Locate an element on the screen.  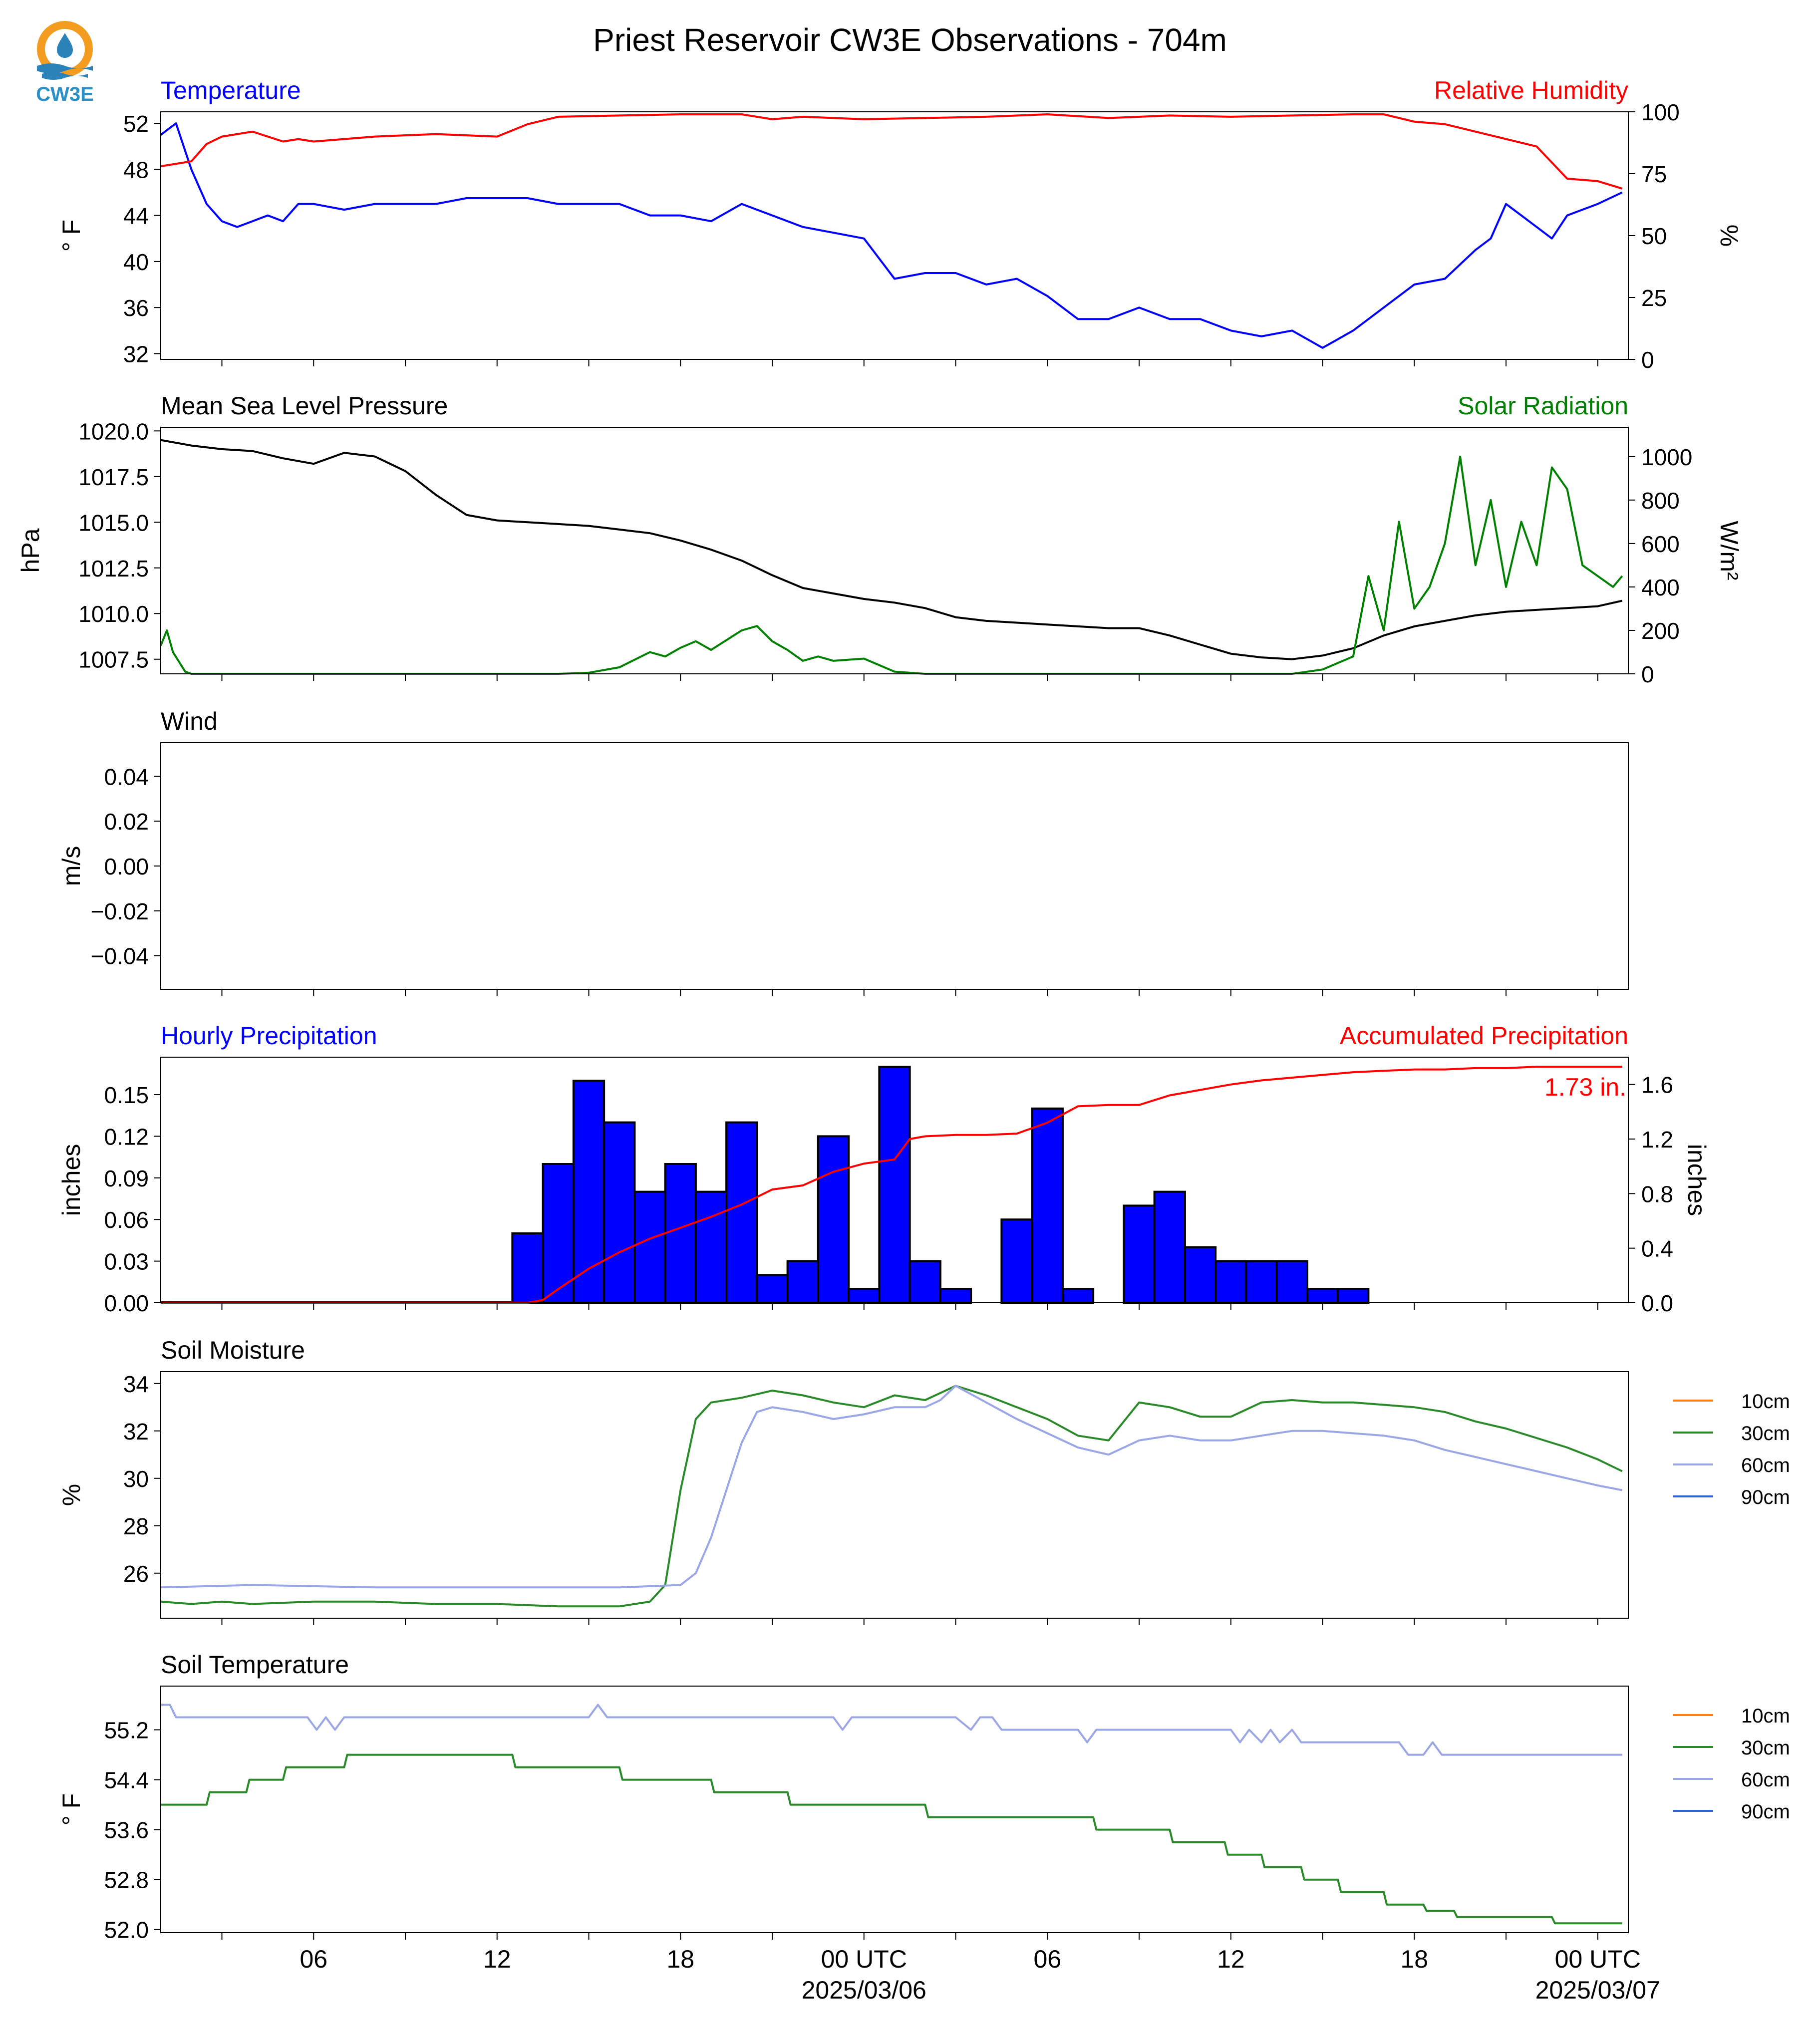
y-tick-label: 40 is located at coordinates (136, 262).